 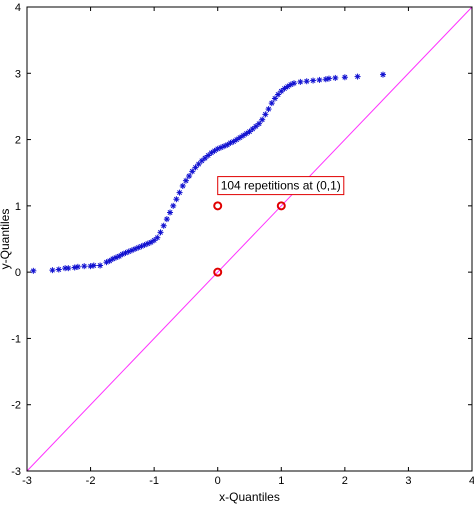 What do you see at coordinates (16, 406) in the screenshot?
I see `y-tick-label: -2` at bounding box center [16, 406].